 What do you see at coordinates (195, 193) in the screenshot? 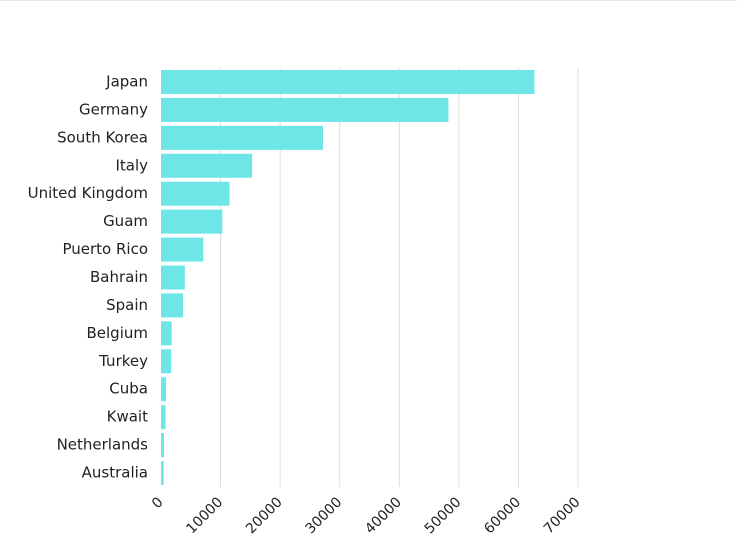
I see `bar-united-kingdom` at bounding box center [195, 193].